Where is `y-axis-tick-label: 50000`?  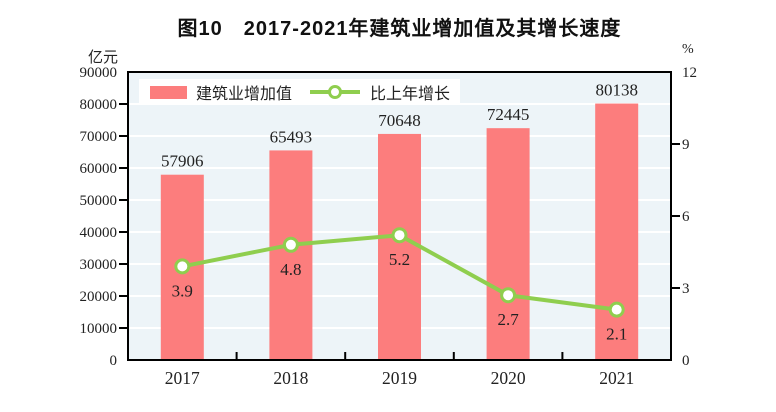 y-axis-tick-label: 50000 is located at coordinates (99, 201).